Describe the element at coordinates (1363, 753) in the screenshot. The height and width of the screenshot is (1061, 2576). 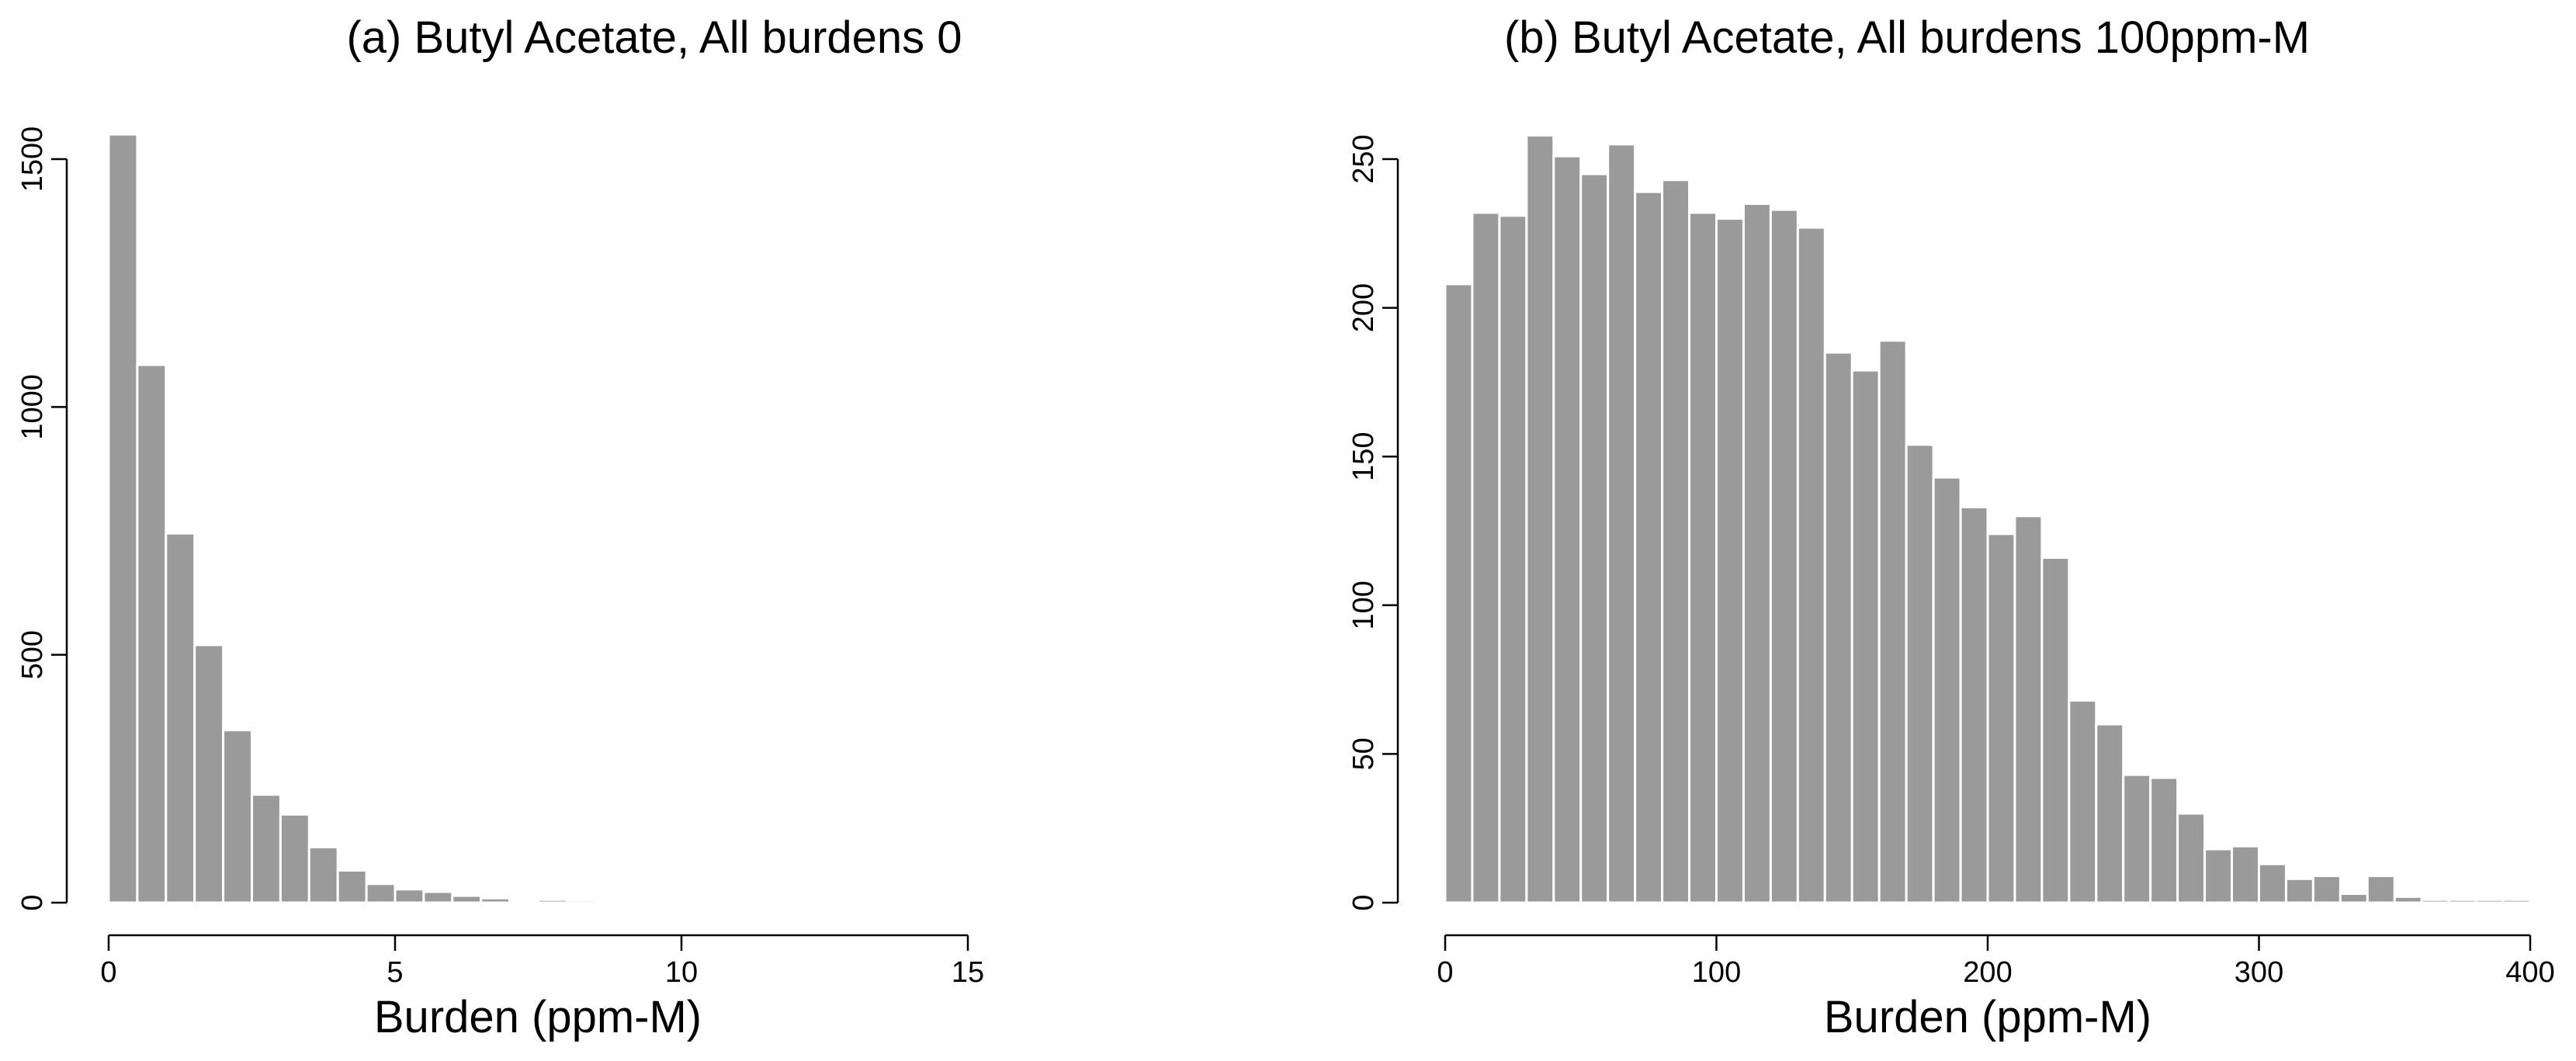
I see `y-tick-label: 50` at that location.